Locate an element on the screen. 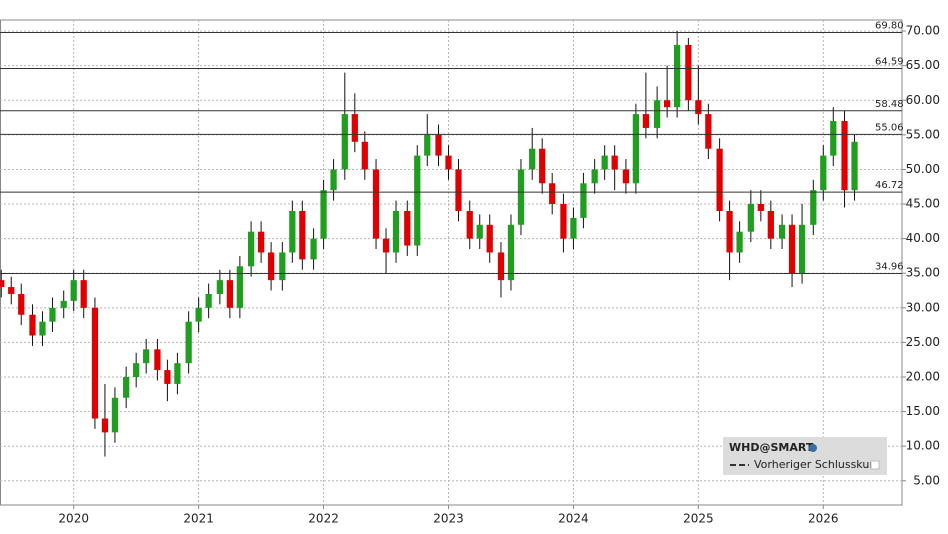 The height and width of the screenshot is (534, 948). x-tick-label: 2022 is located at coordinates (323, 519).